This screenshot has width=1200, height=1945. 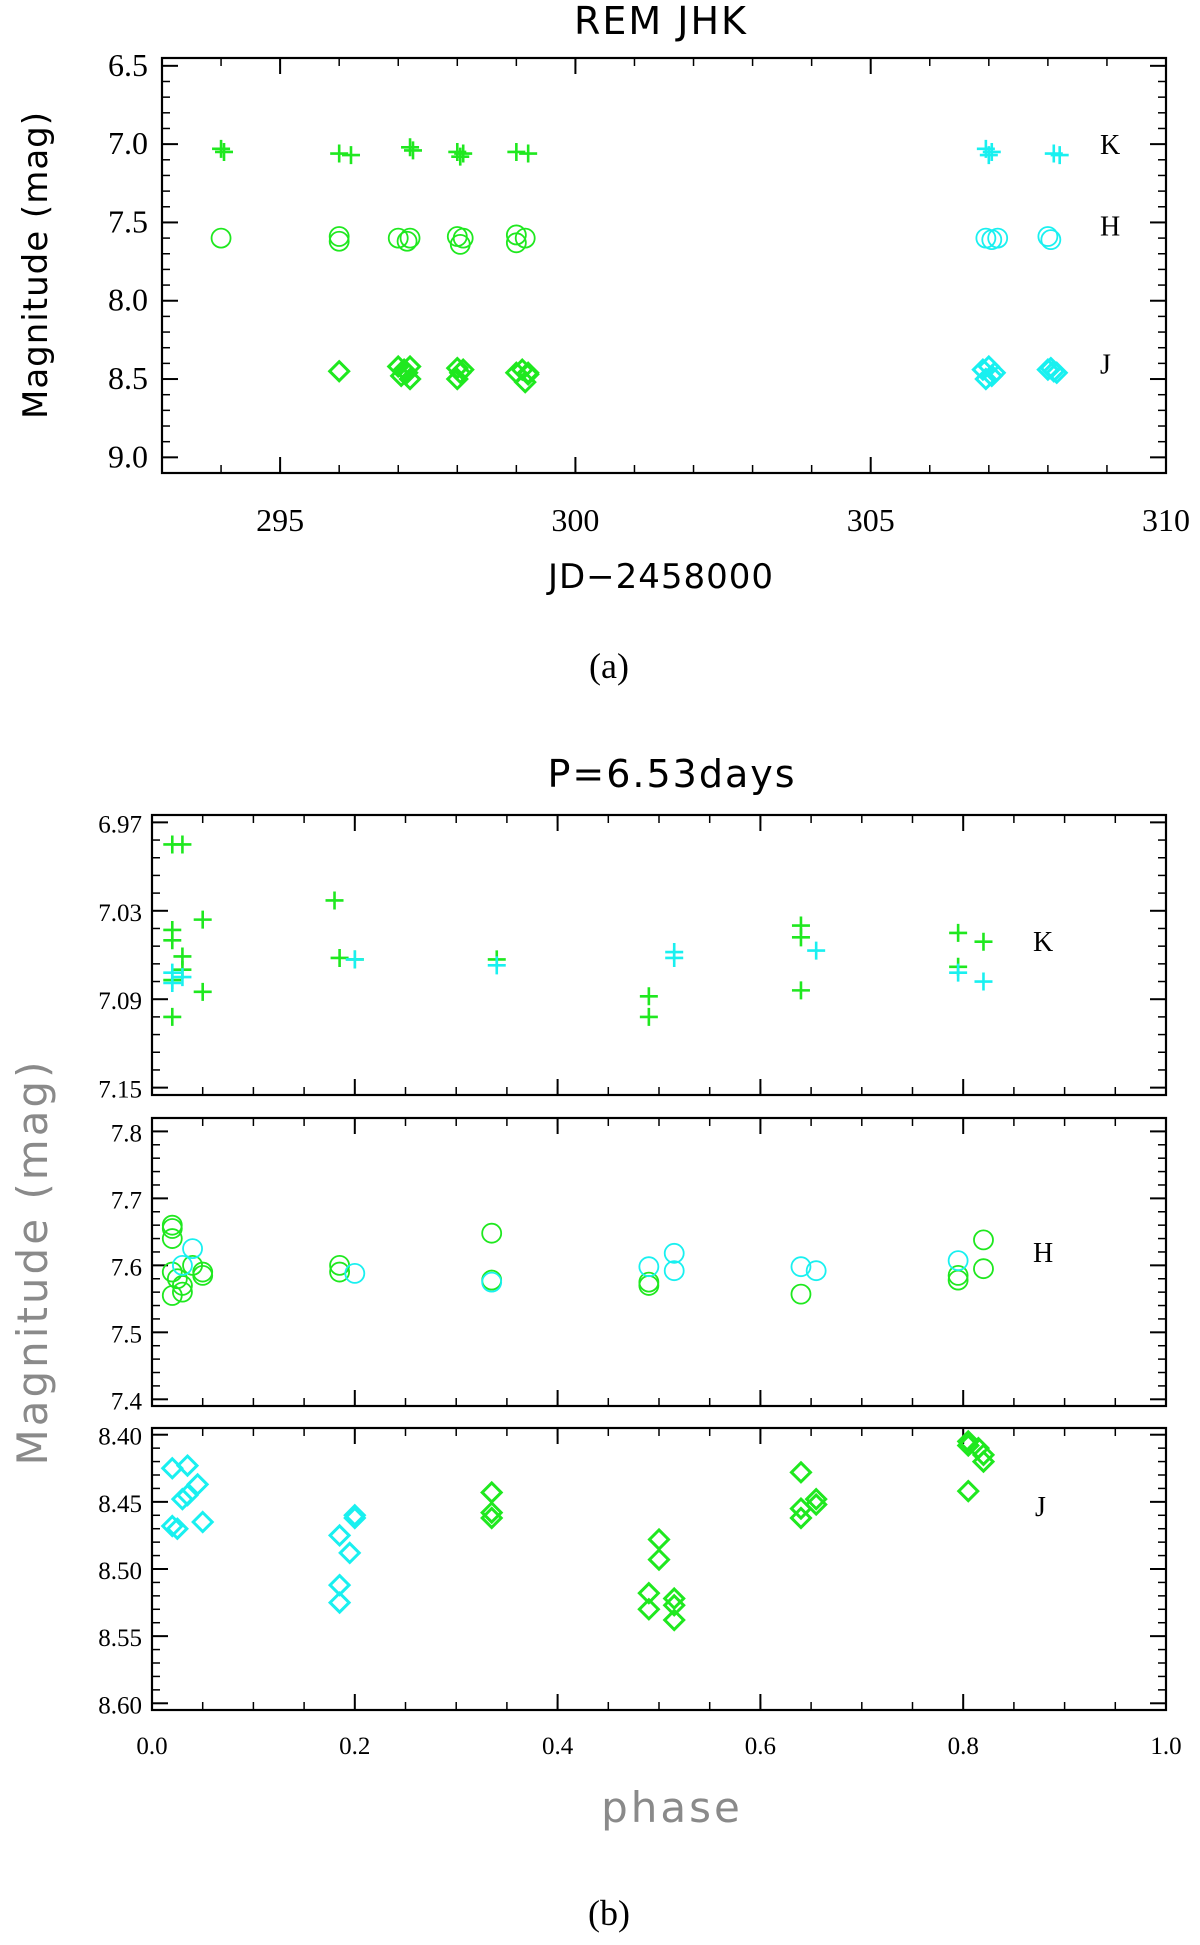 I want to click on panel-a-title: REM JHK, so click(x=661, y=21).